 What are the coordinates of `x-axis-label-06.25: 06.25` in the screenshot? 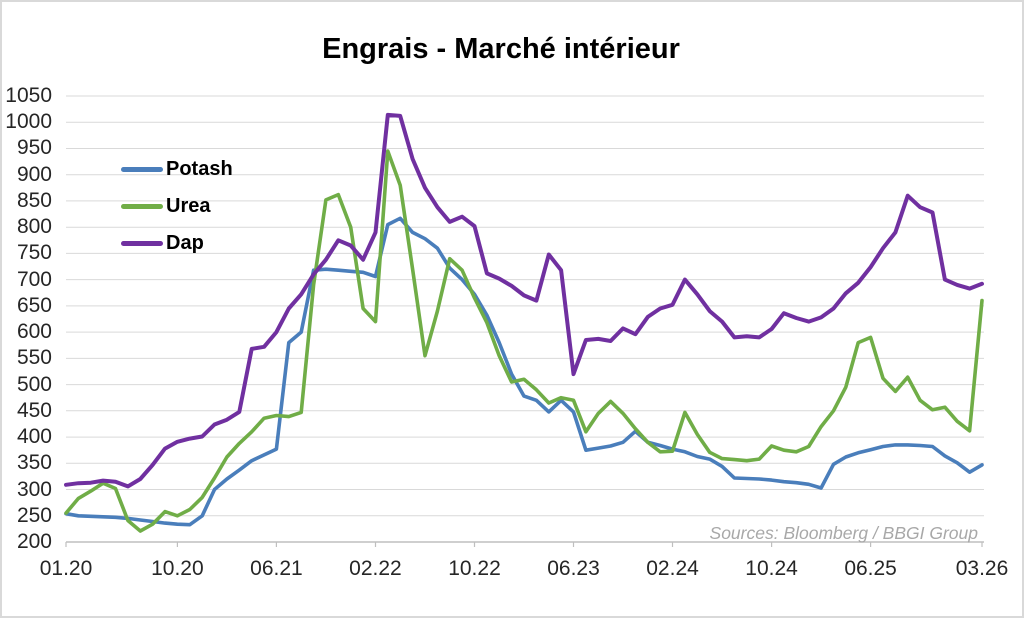 It's located at (870, 568).